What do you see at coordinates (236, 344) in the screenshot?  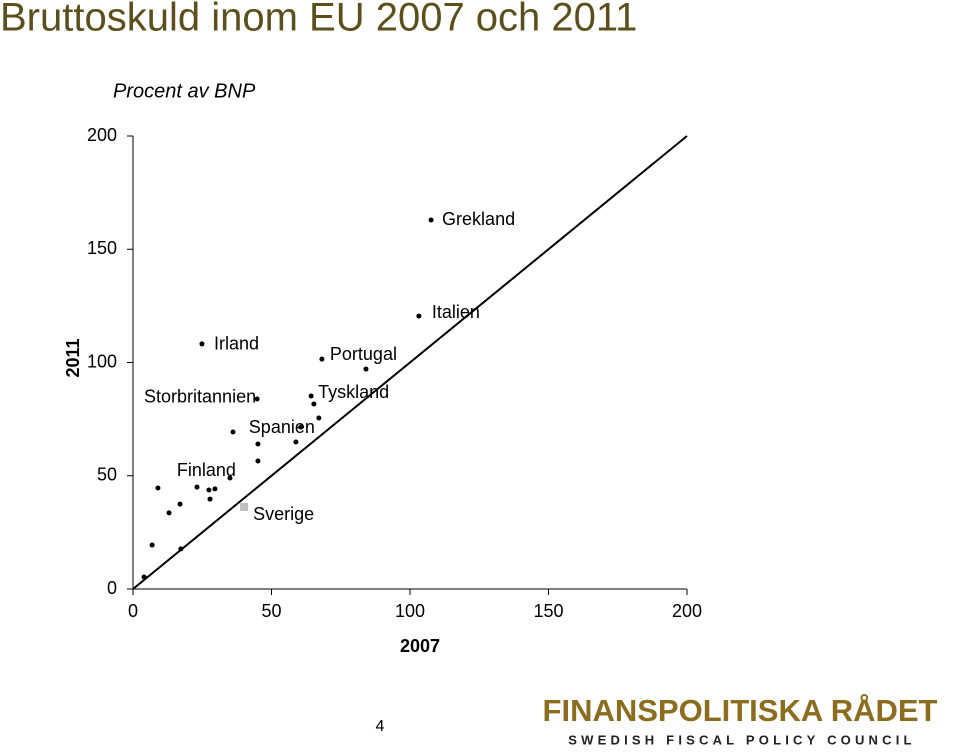 I see `point-label: Irland` at bounding box center [236, 344].